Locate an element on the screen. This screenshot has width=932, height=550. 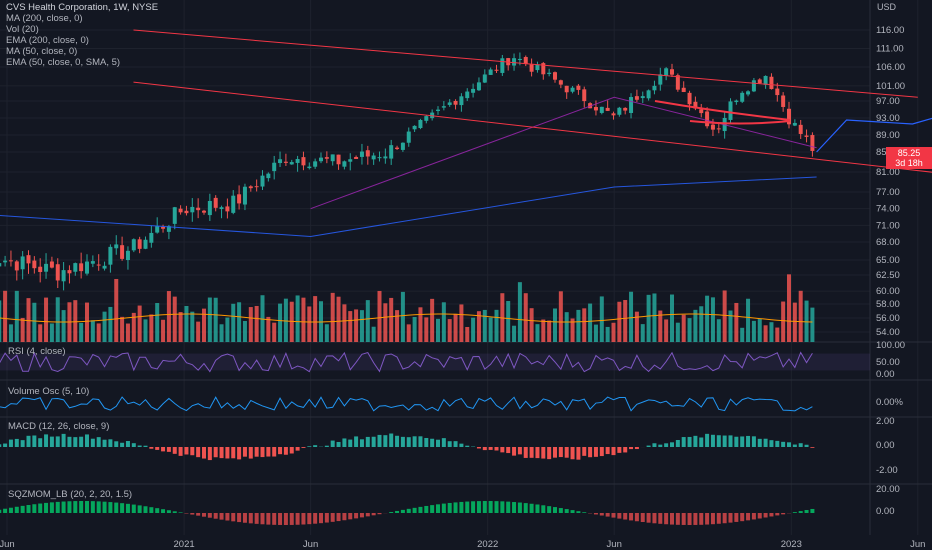
symbol-title: CVS Health Corporation, 1W, NYSE is located at coordinates (82, 7).